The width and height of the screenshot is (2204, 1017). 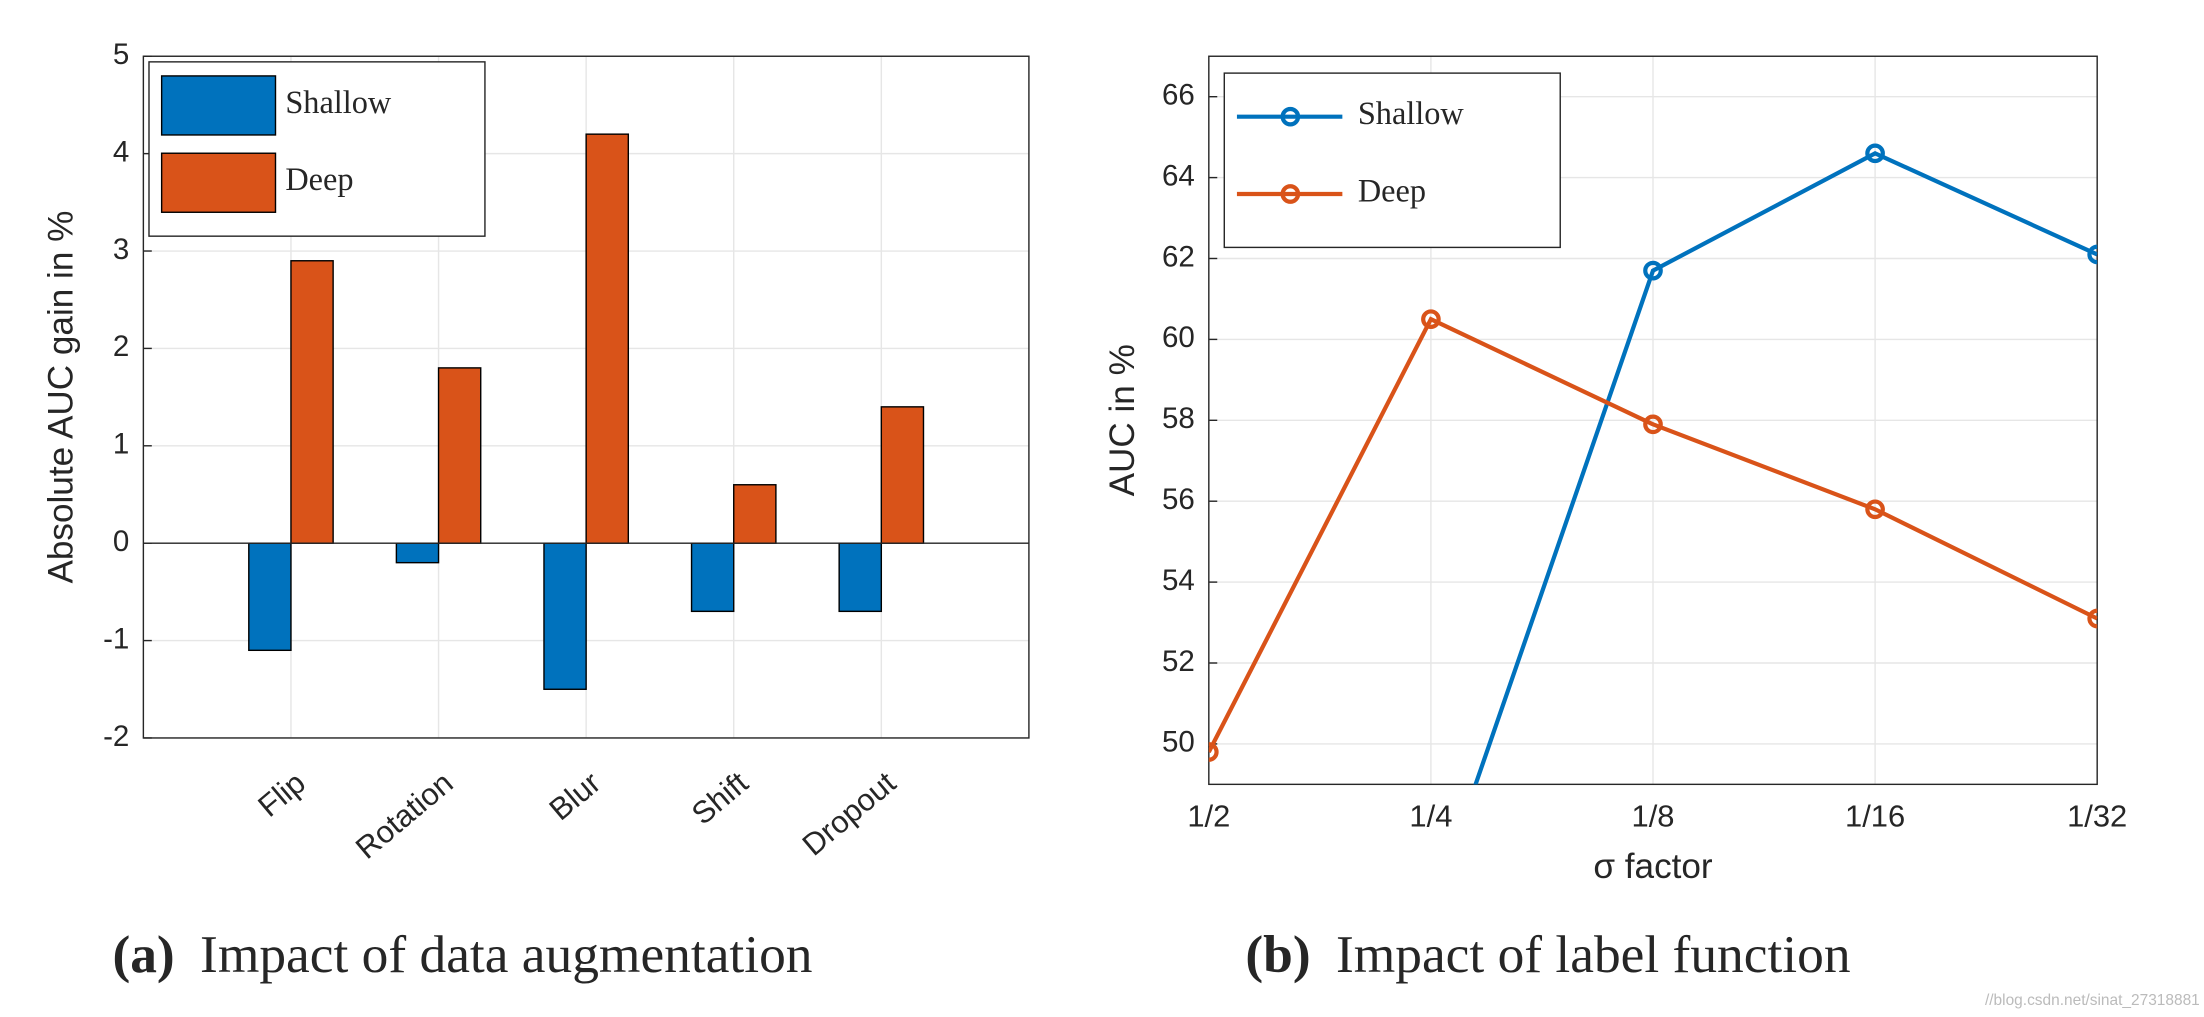 I want to click on x-tick-label: 1/2, so click(x=1208, y=815).